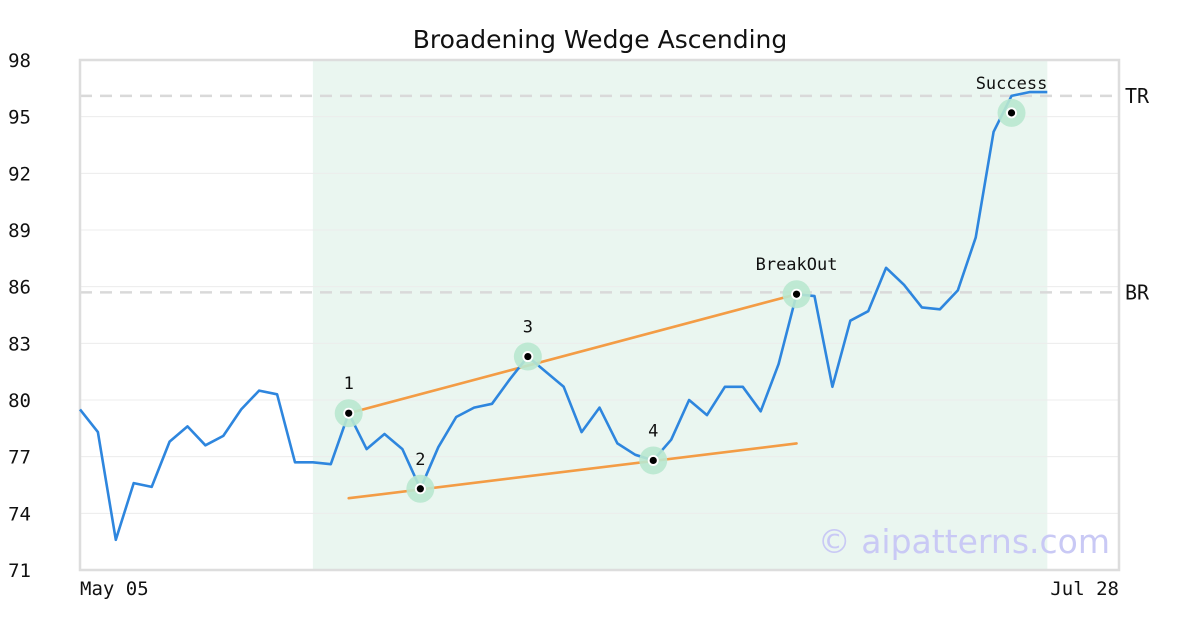 The image size is (1200, 630). I want to click on chart-title: Broadening Wedge Ascending, so click(600, 39).